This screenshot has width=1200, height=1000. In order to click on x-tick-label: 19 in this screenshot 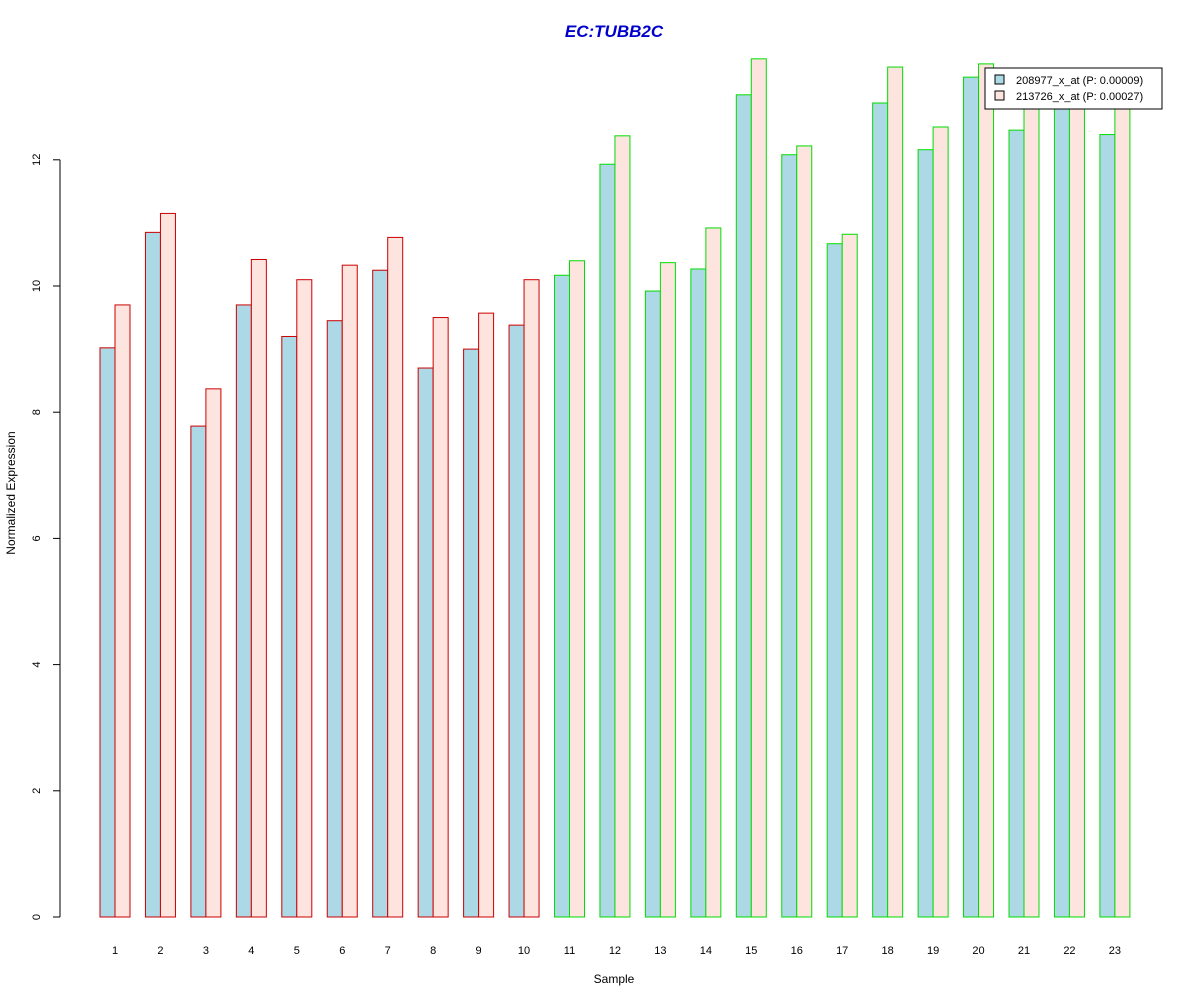, I will do `click(933, 951)`.